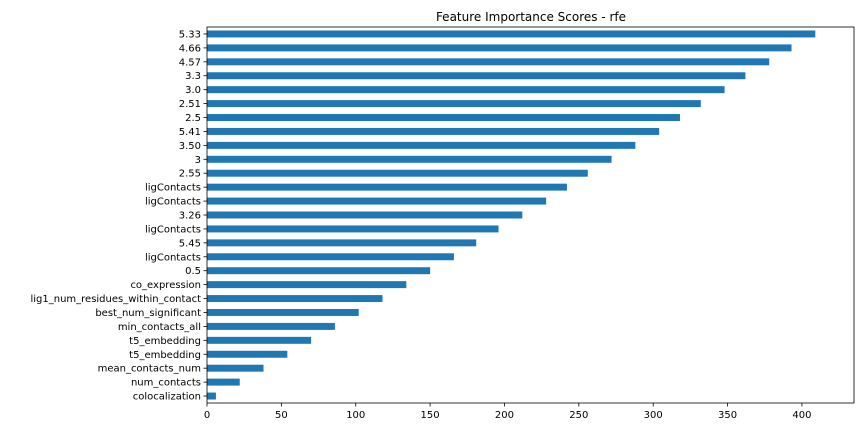 The width and height of the screenshot is (864, 432). I want to click on category-label: 4.57, so click(190, 62).